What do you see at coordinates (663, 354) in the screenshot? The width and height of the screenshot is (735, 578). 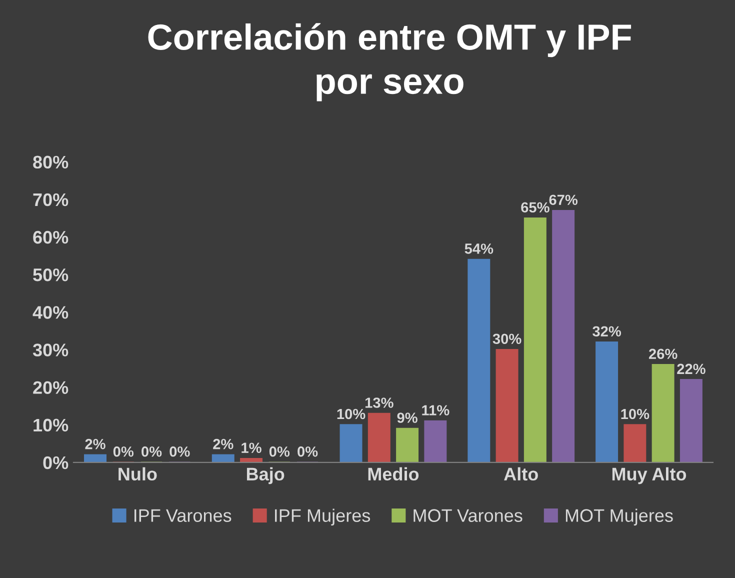 I see `data-label: 26%` at bounding box center [663, 354].